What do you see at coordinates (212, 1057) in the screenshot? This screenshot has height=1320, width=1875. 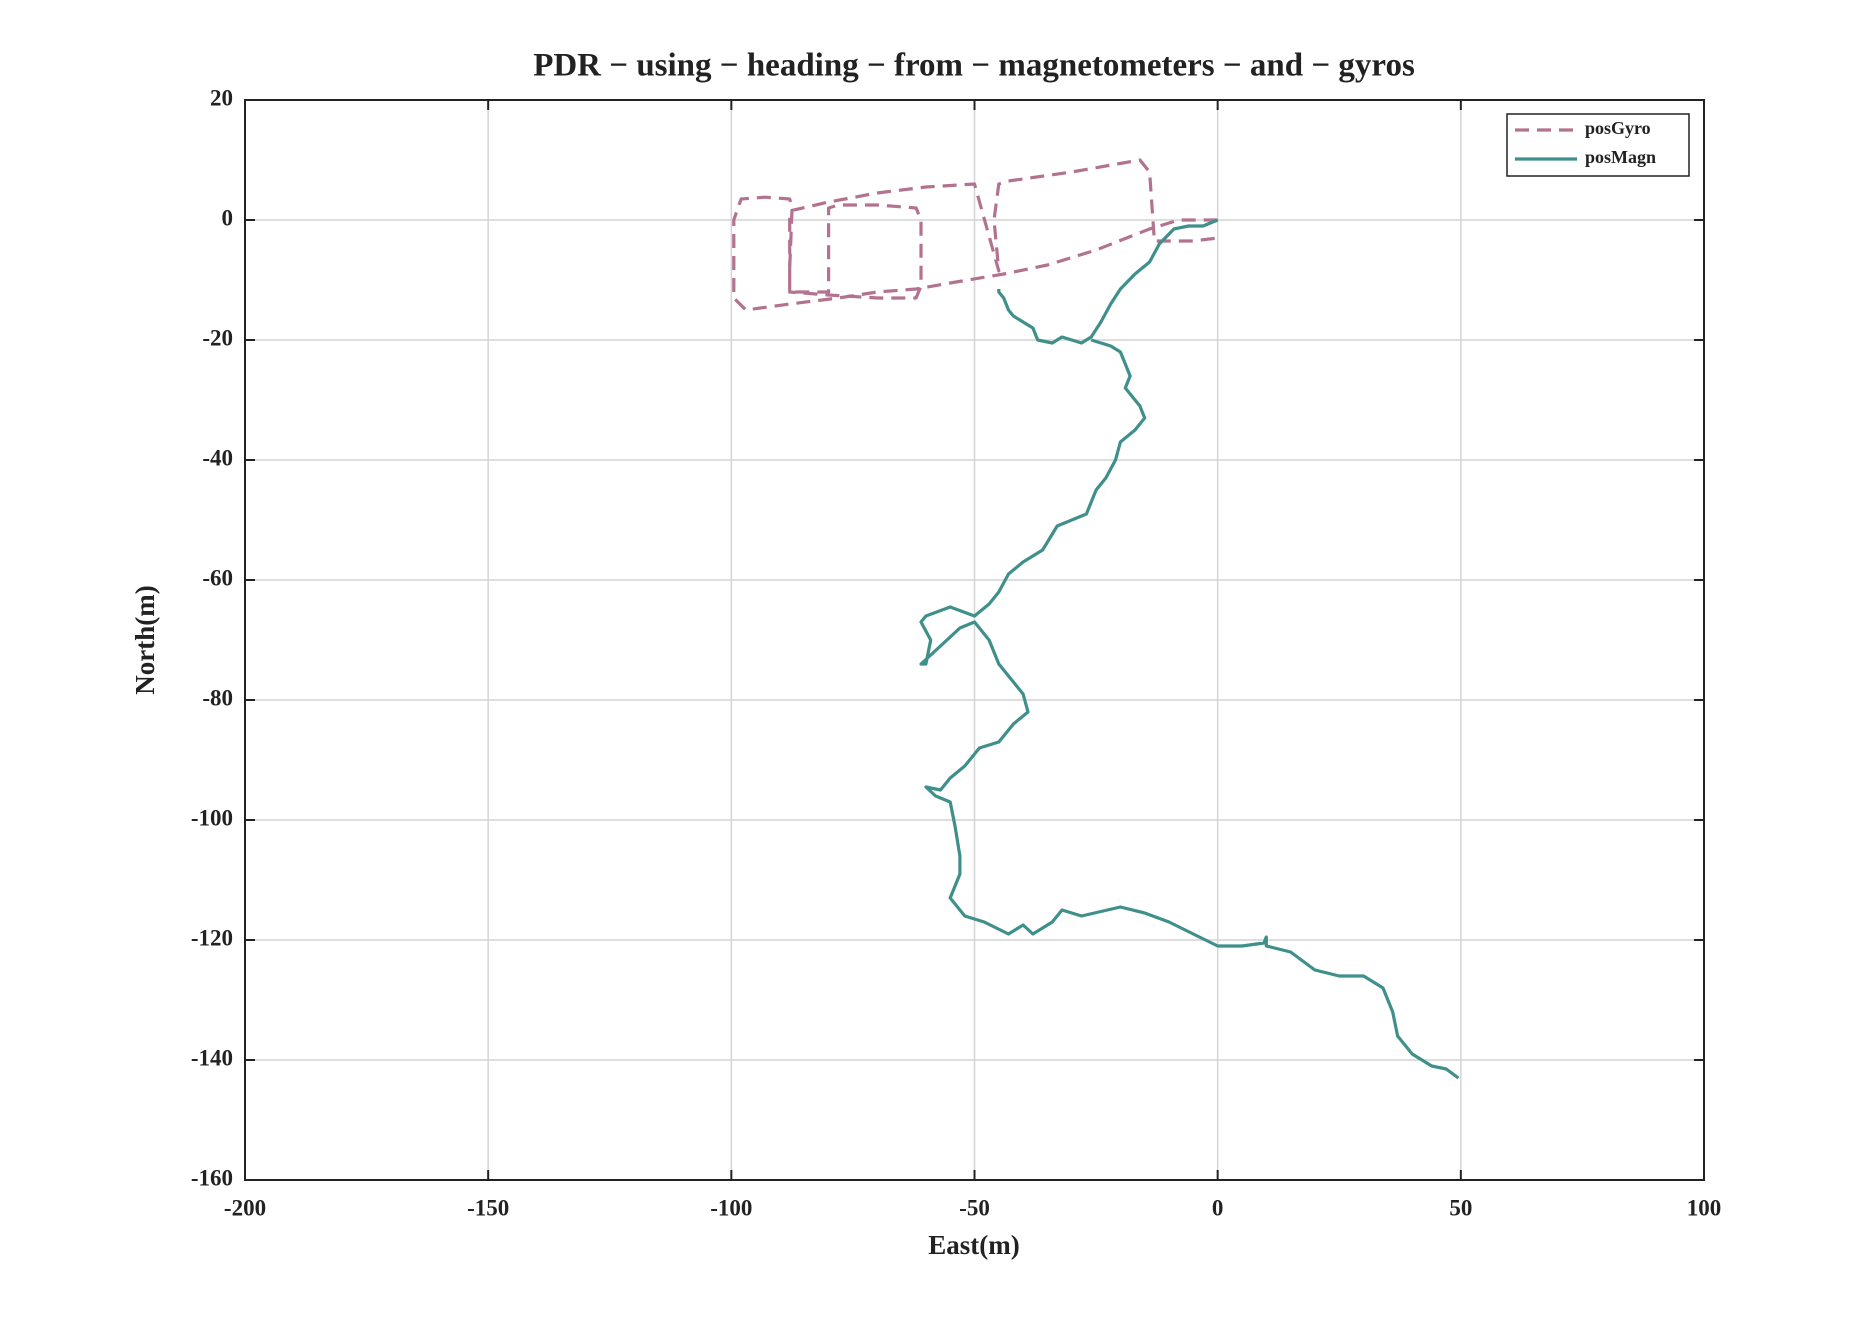 I see `y-tick-label: -140` at bounding box center [212, 1057].